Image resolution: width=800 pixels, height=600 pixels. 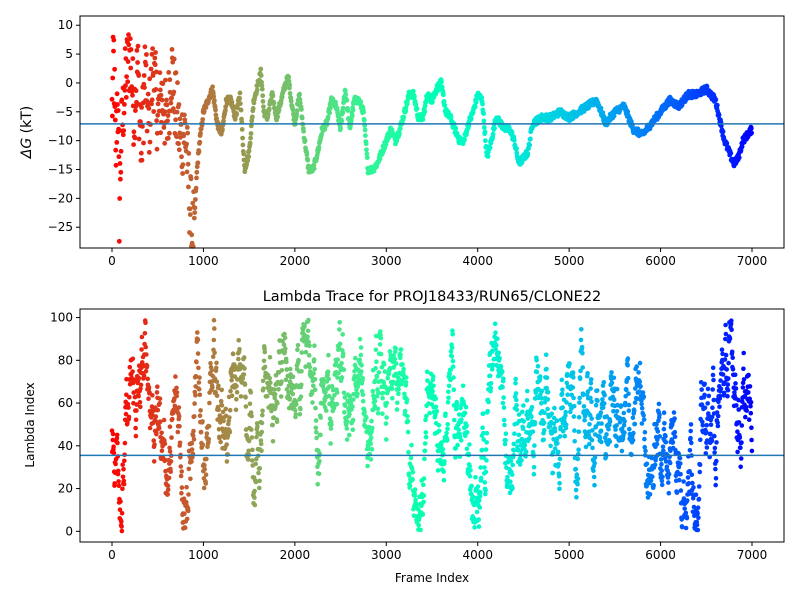 I want to click on y-tick-label: 40, so click(x=65, y=446).